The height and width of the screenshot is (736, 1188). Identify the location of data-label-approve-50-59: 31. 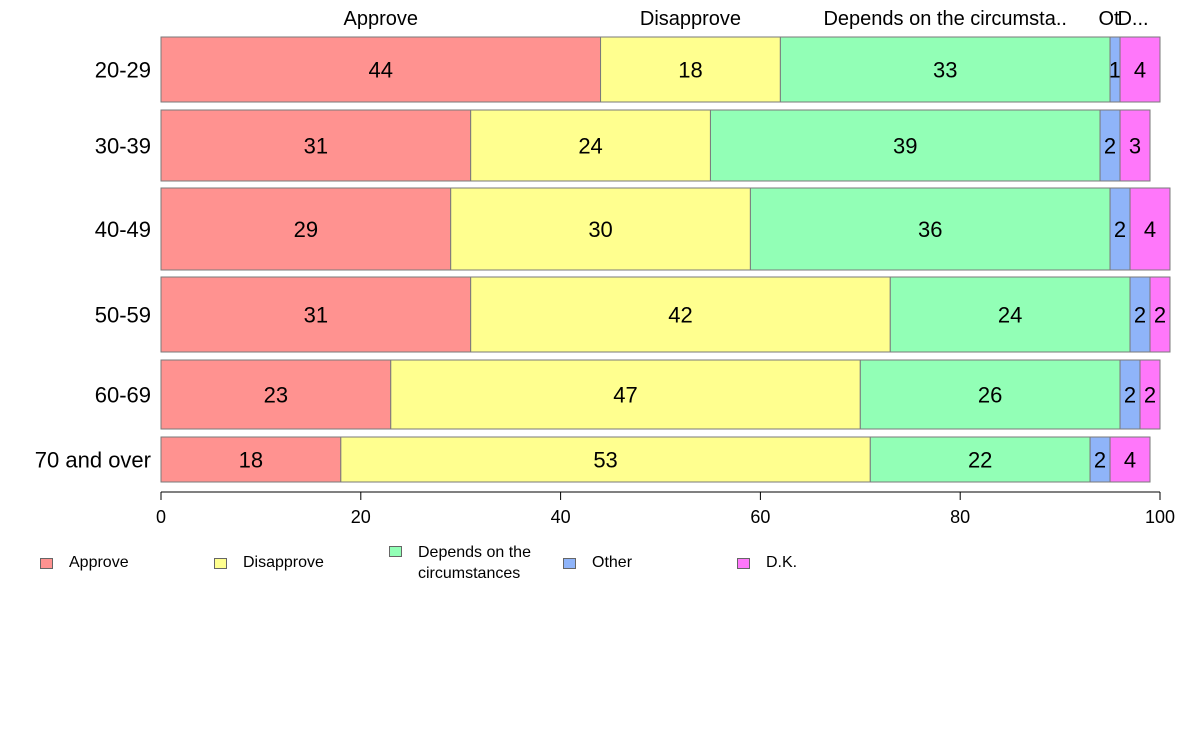
(316, 315).